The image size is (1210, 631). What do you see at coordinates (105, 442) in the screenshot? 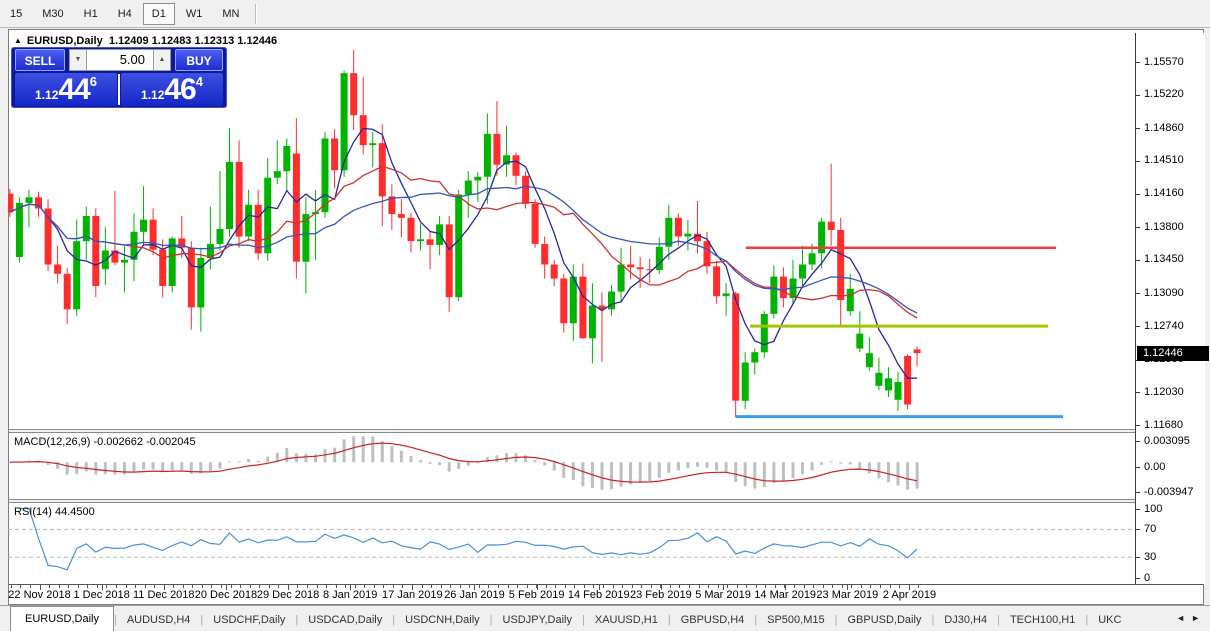
I see `macd-label: MACD(12,26,9) -0.002662 -0.002045` at bounding box center [105, 442].